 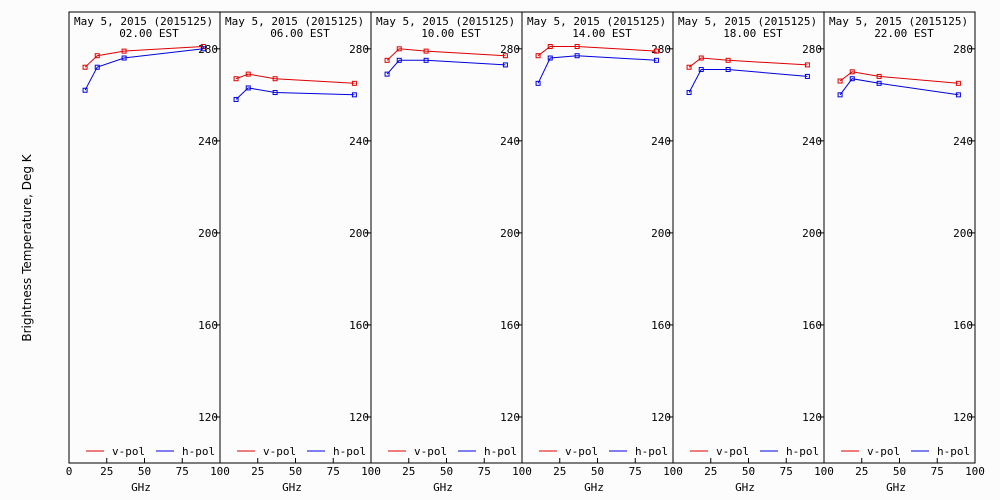 What do you see at coordinates (451, 33) in the screenshot?
I see `panel-subtitle: 10.00 EST` at bounding box center [451, 33].